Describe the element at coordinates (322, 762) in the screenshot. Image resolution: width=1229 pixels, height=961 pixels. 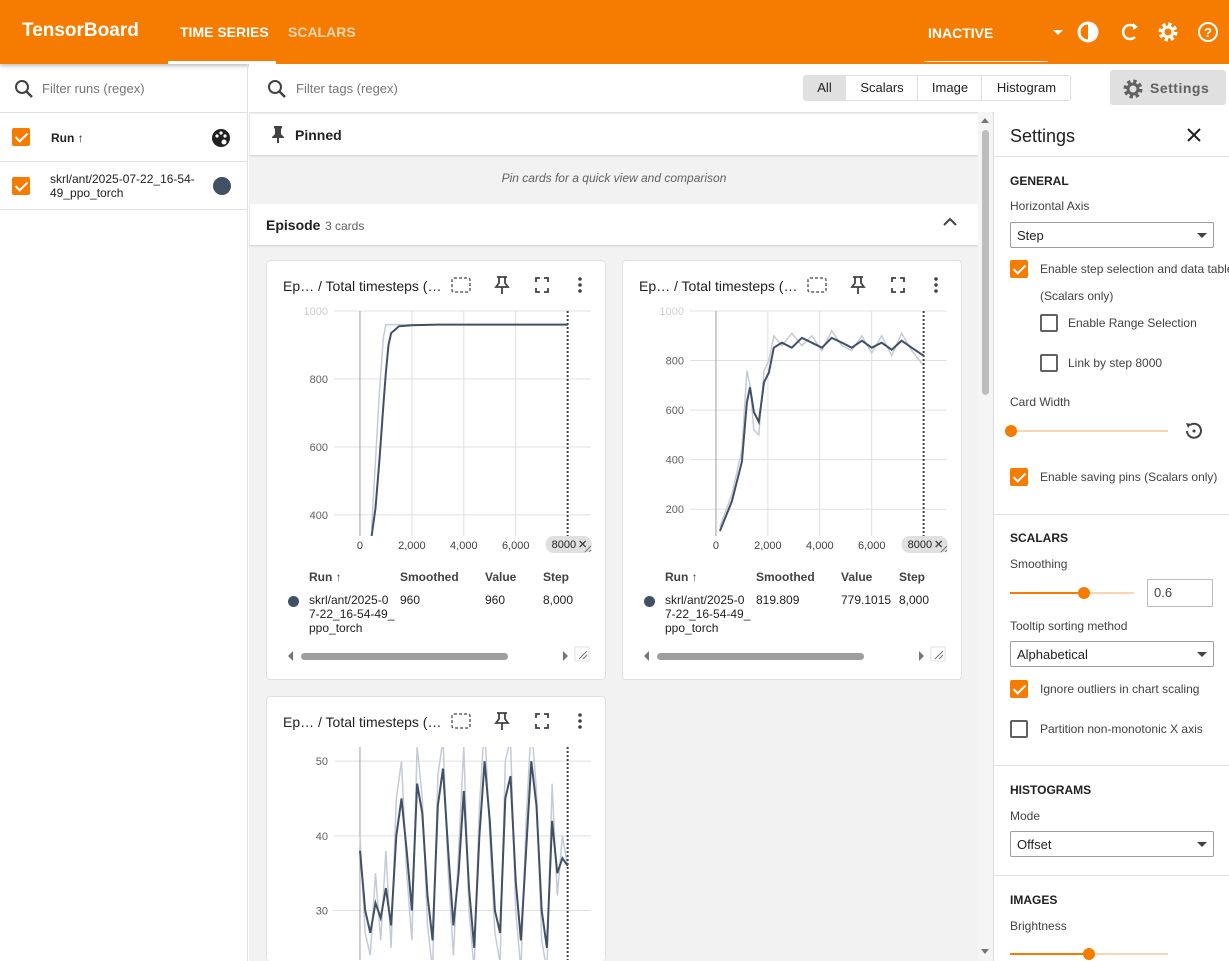
I see `y-tick-label: 50` at that location.